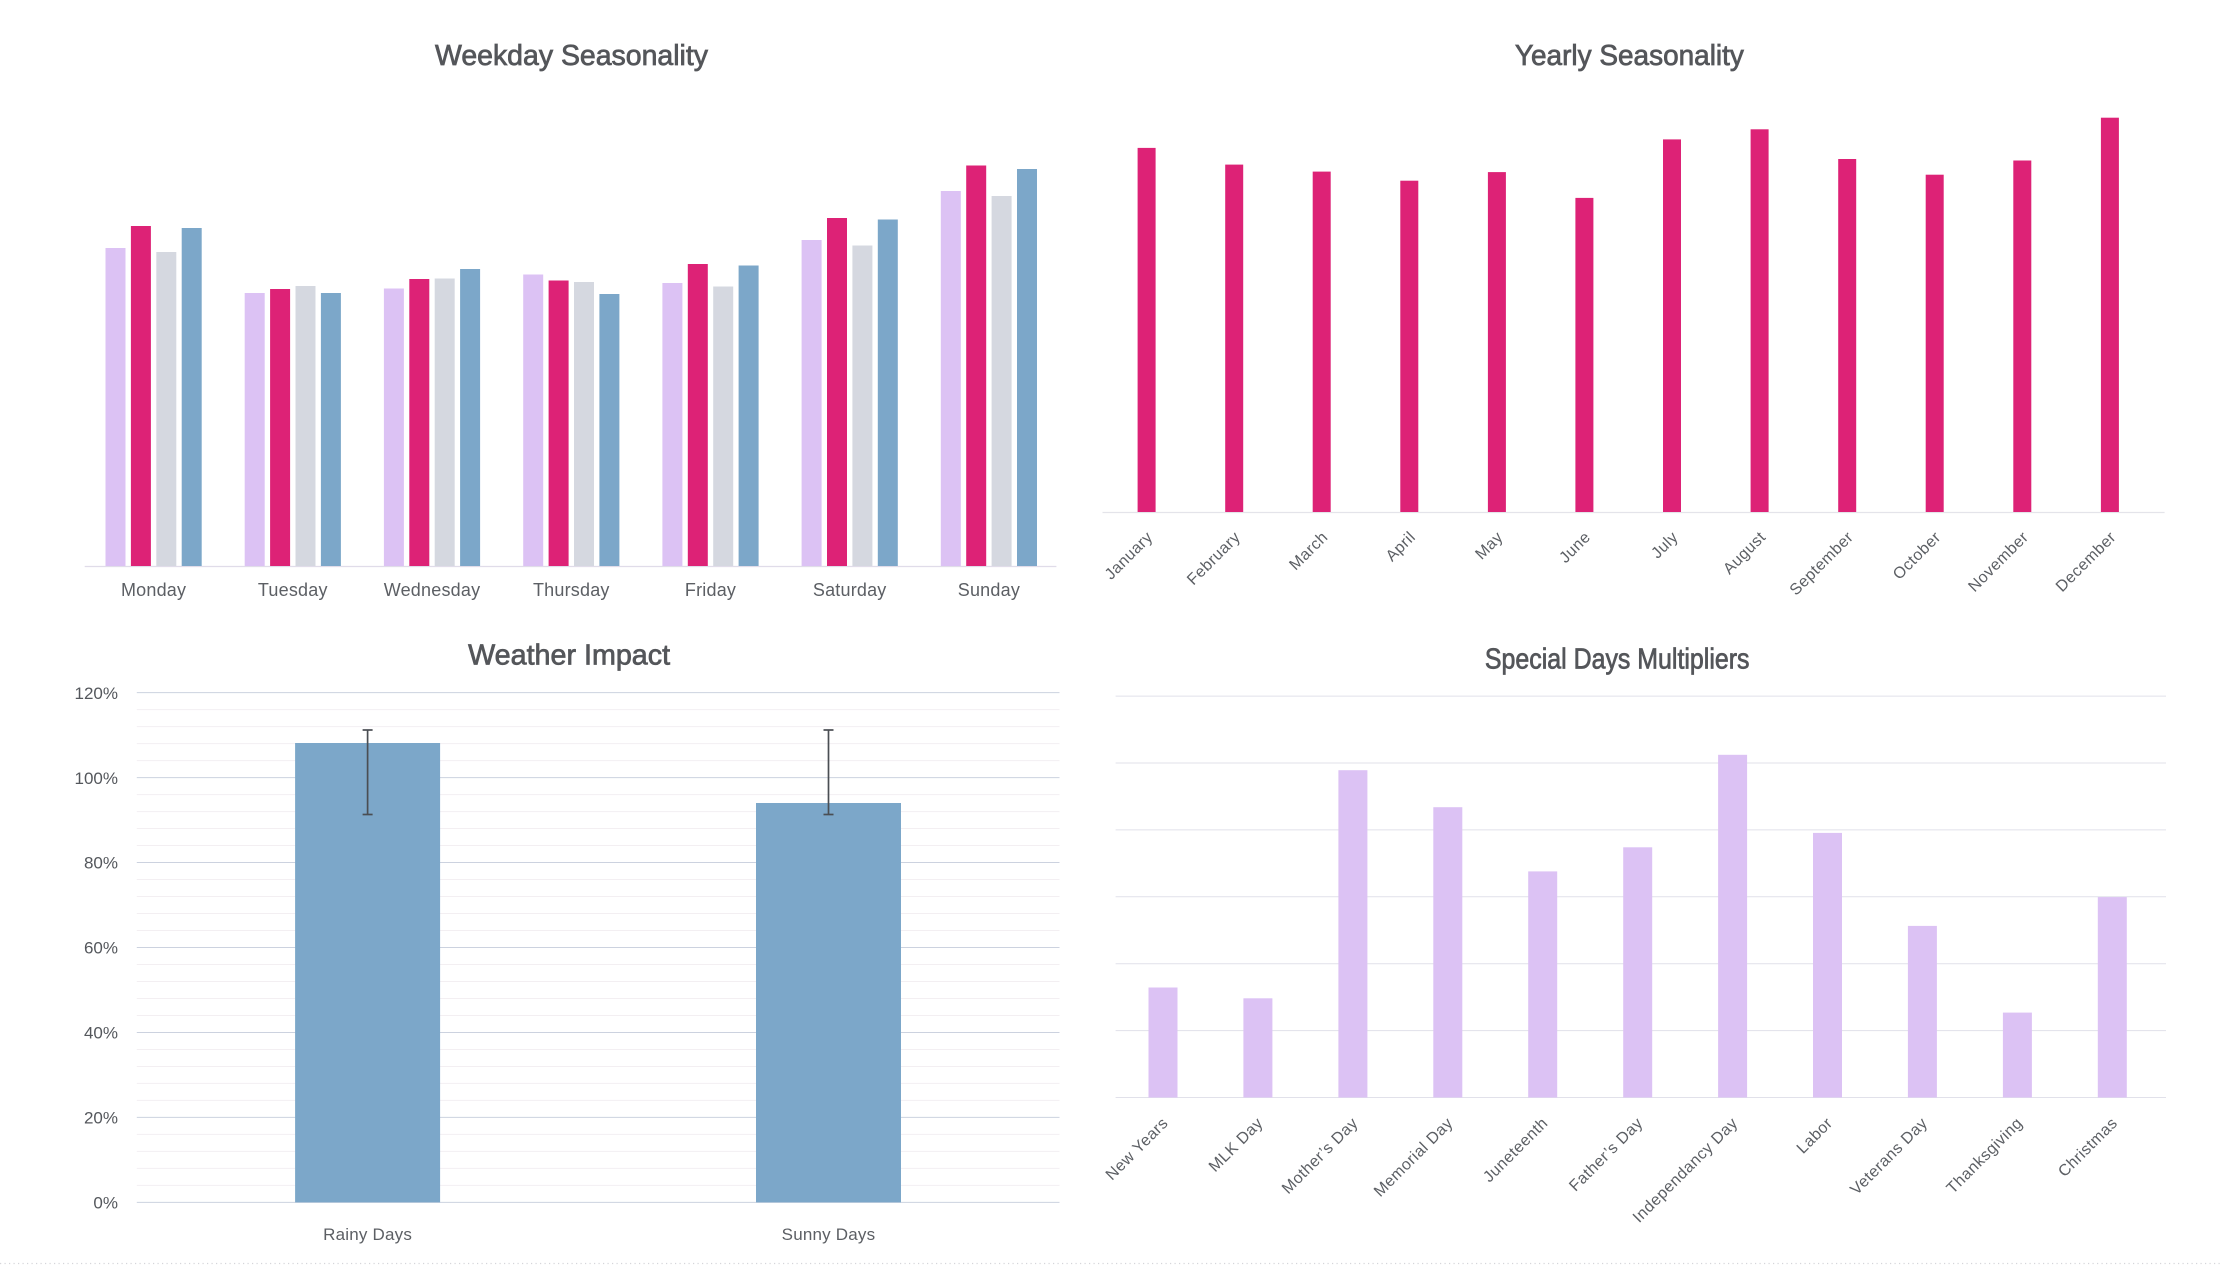 The width and height of the screenshot is (2220, 1270). I want to click on svg-text: September, so click(1822, 564).